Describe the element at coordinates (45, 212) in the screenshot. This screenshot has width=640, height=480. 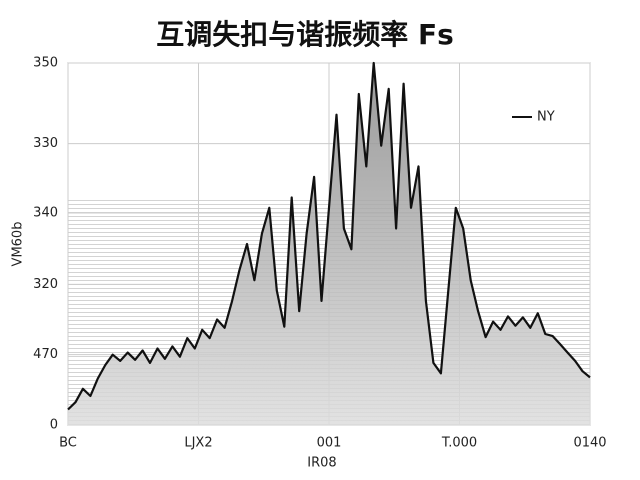
I see `y-tick-label: 340` at that location.